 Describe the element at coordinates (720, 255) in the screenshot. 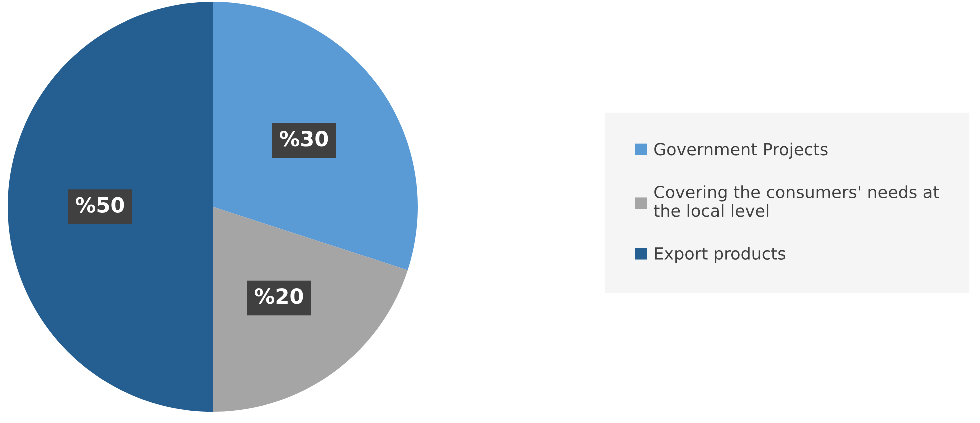

I see `legend-label: Export products` at that location.